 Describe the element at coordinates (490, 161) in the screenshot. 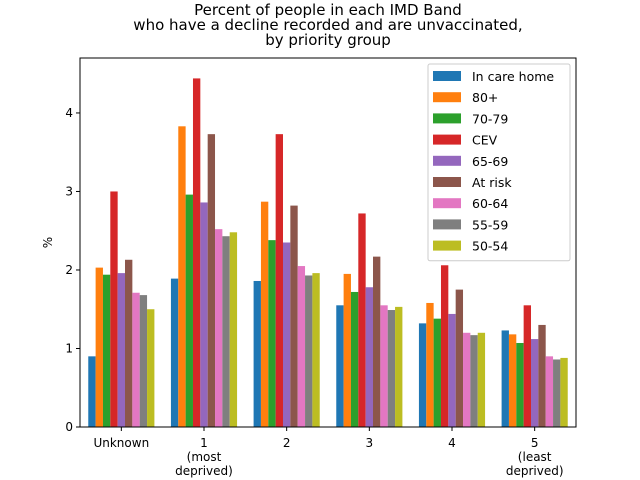

I see `legend-label: 65-69` at that location.